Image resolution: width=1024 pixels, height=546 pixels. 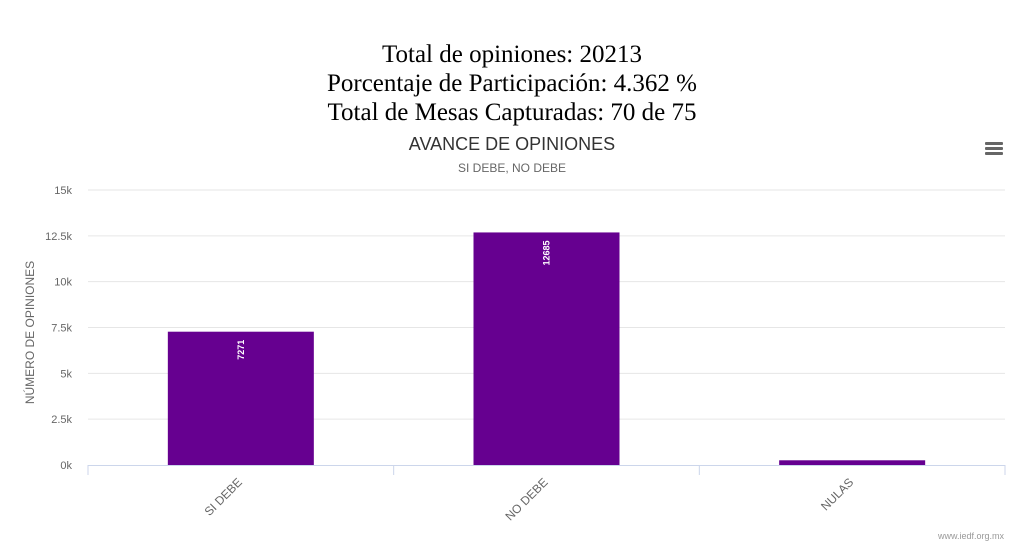 What do you see at coordinates (852, 462) in the screenshot?
I see `bar-nulas` at bounding box center [852, 462].